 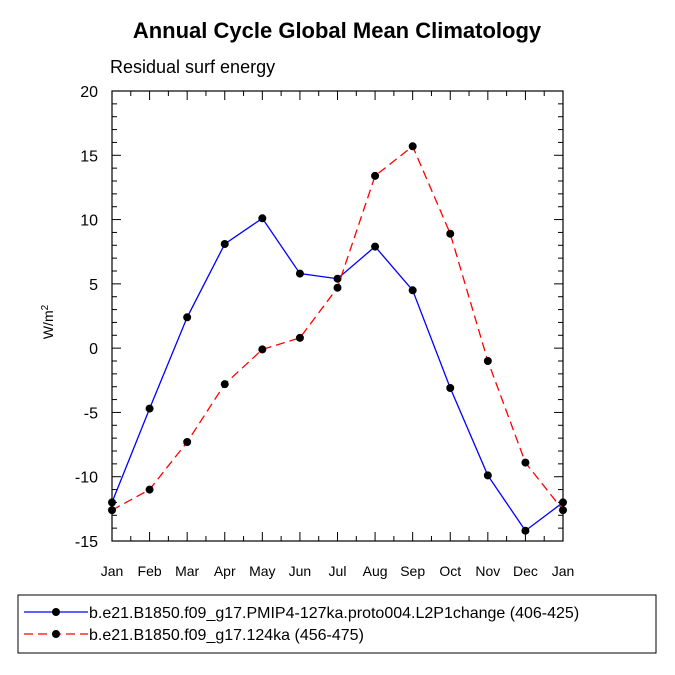 What do you see at coordinates (412, 571) in the screenshot?
I see `x-tick-label: Sep` at bounding box center [412, 571].